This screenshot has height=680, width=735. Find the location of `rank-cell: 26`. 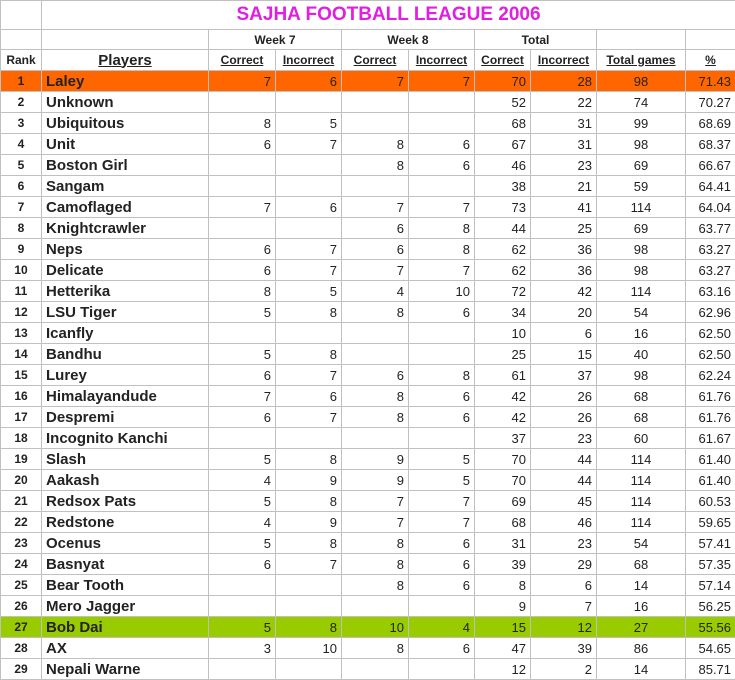

rank-cell: 26 is located at coordinates (21, 606).